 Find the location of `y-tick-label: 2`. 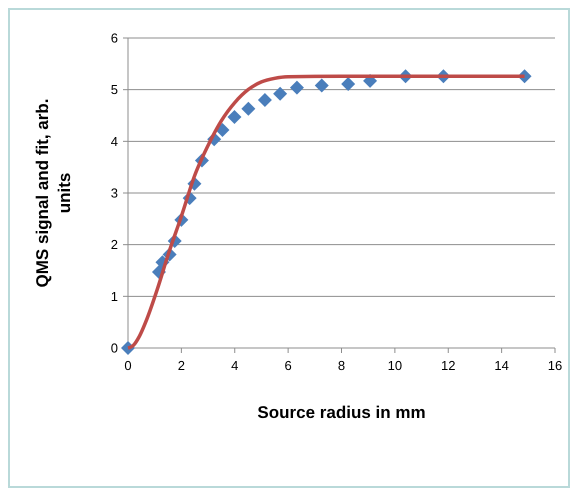

y-tick-label: 2 is located at coordinates (114, 244).